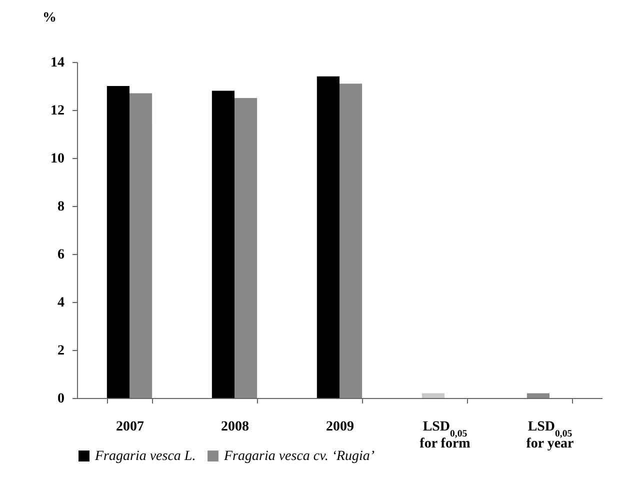  What do you see at coordinates (550, 436) in the screenshot?
I see `x-tick-label: LSD$_{0,05}$ for year` at bounding box center [550, 436].